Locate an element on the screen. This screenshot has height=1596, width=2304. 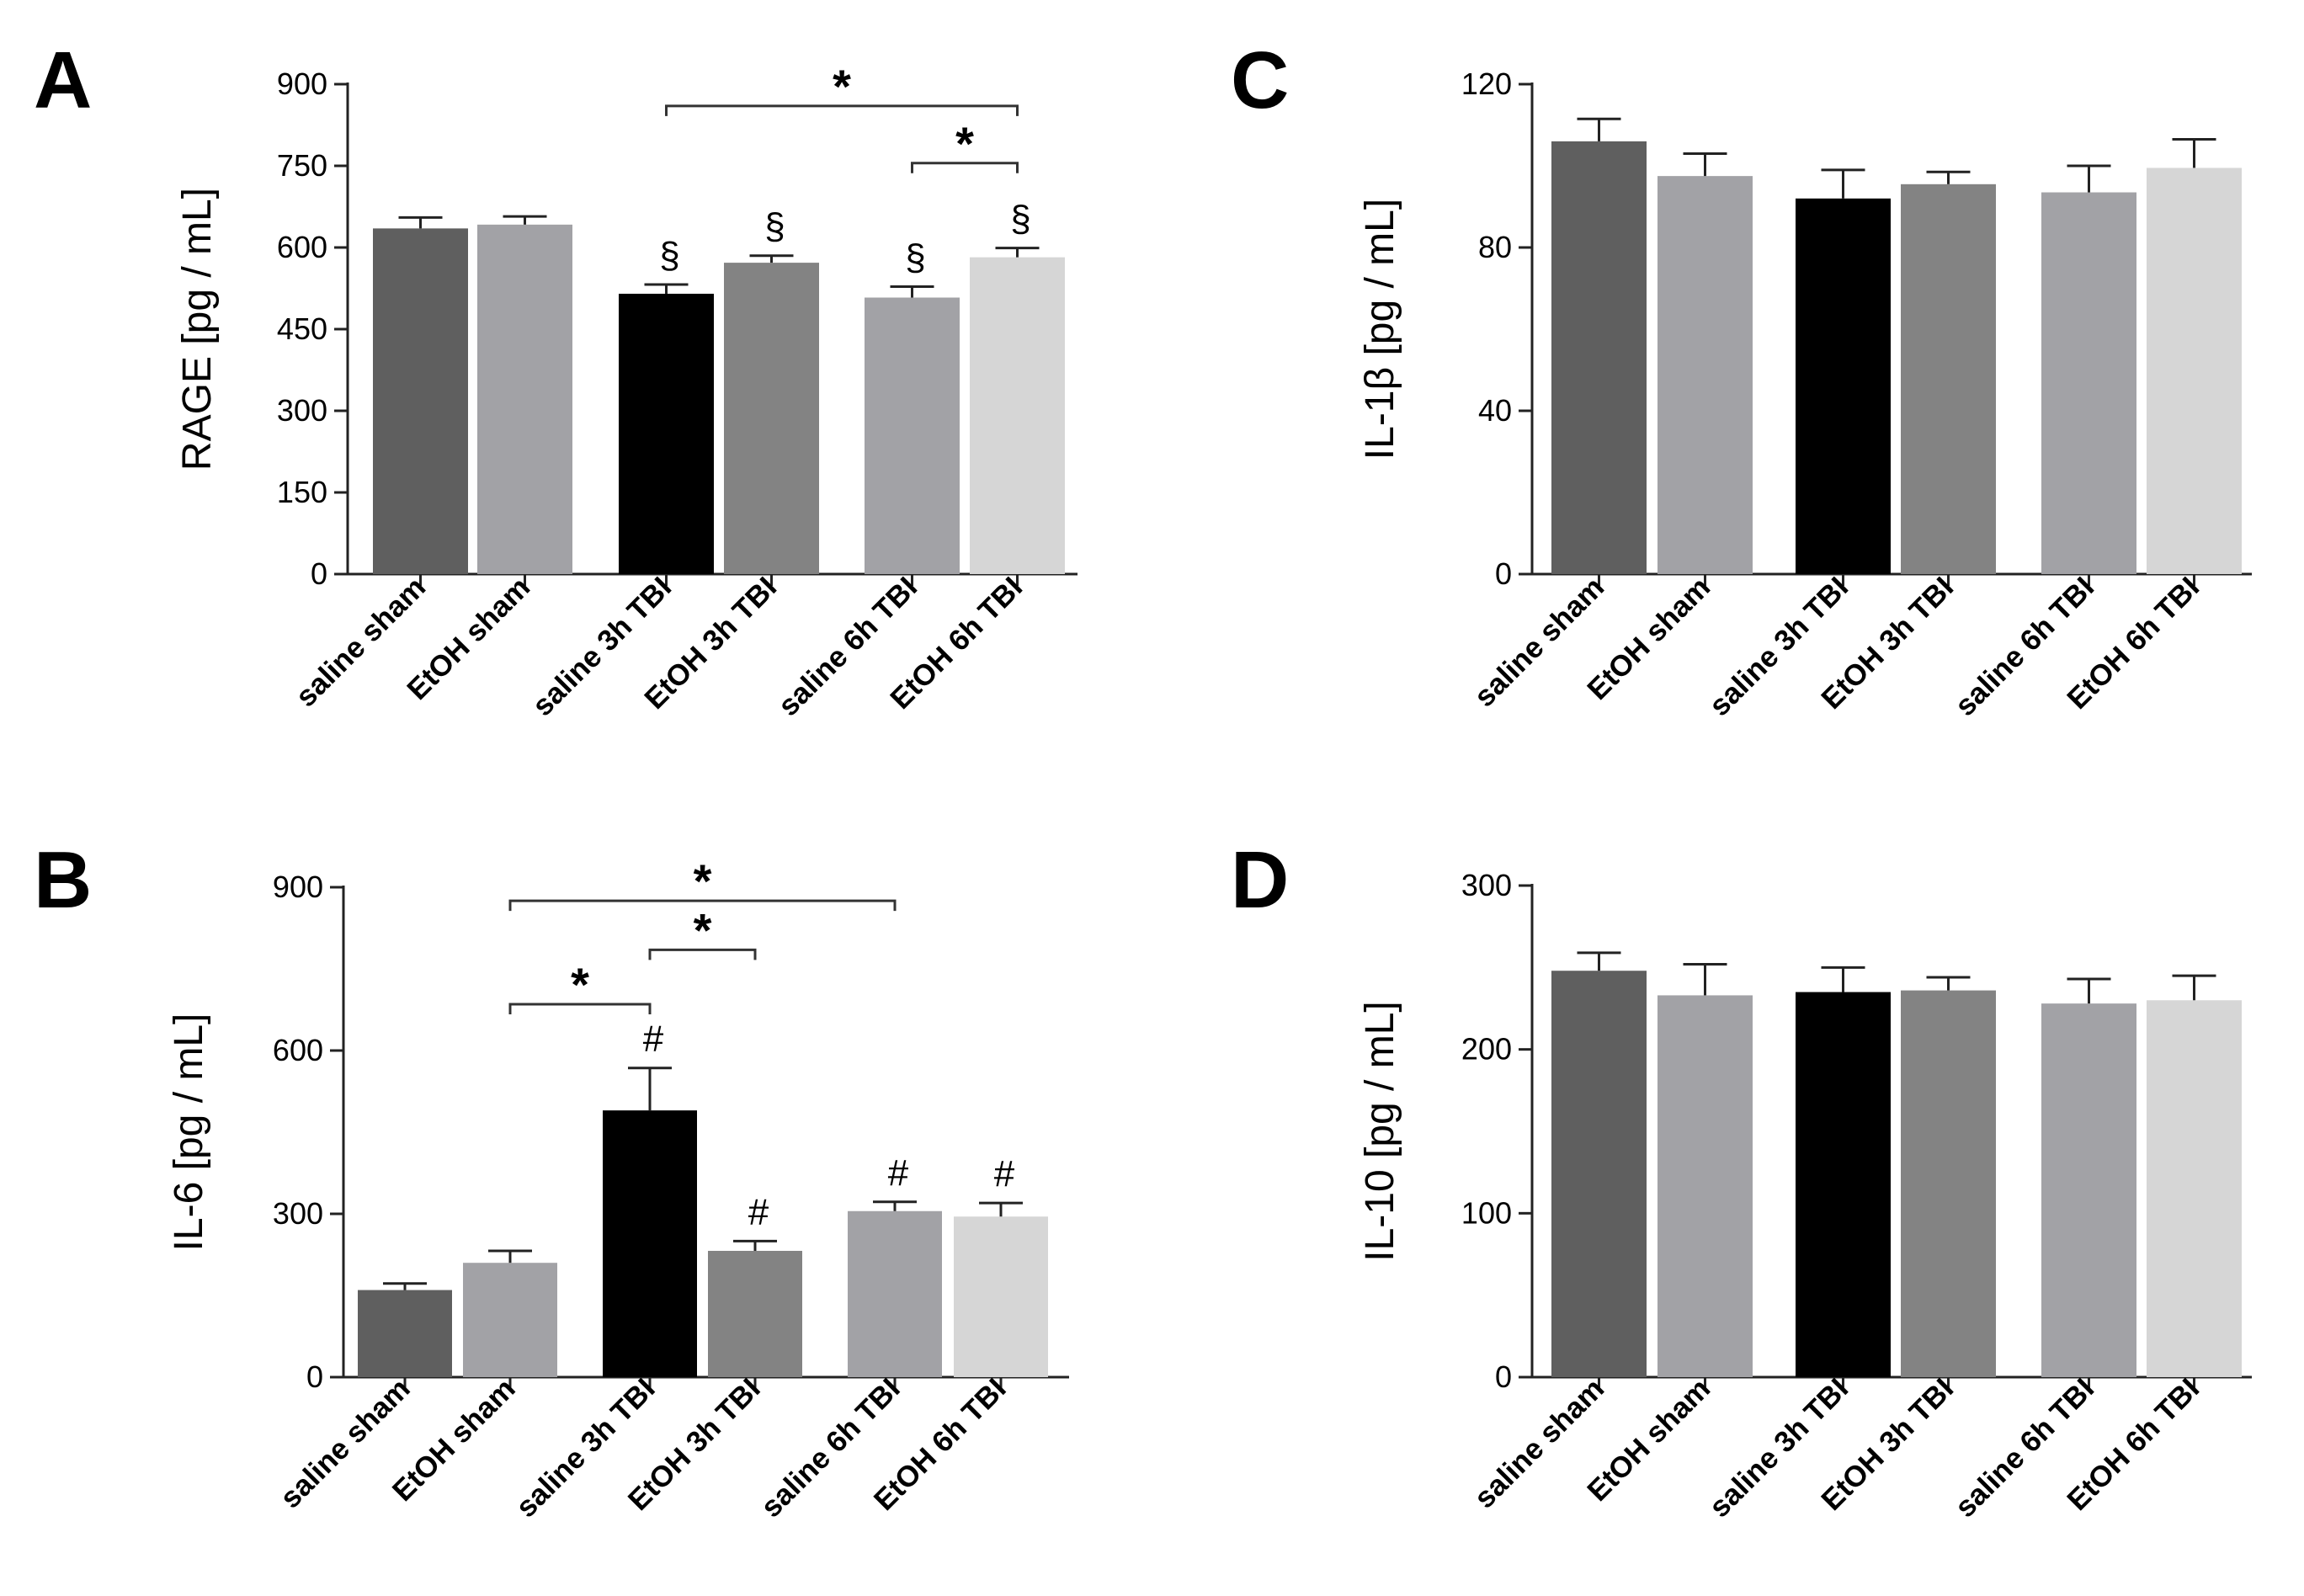
y-axis-label: IL-6 [pg / mL] is located at coordinates (189, 1132).